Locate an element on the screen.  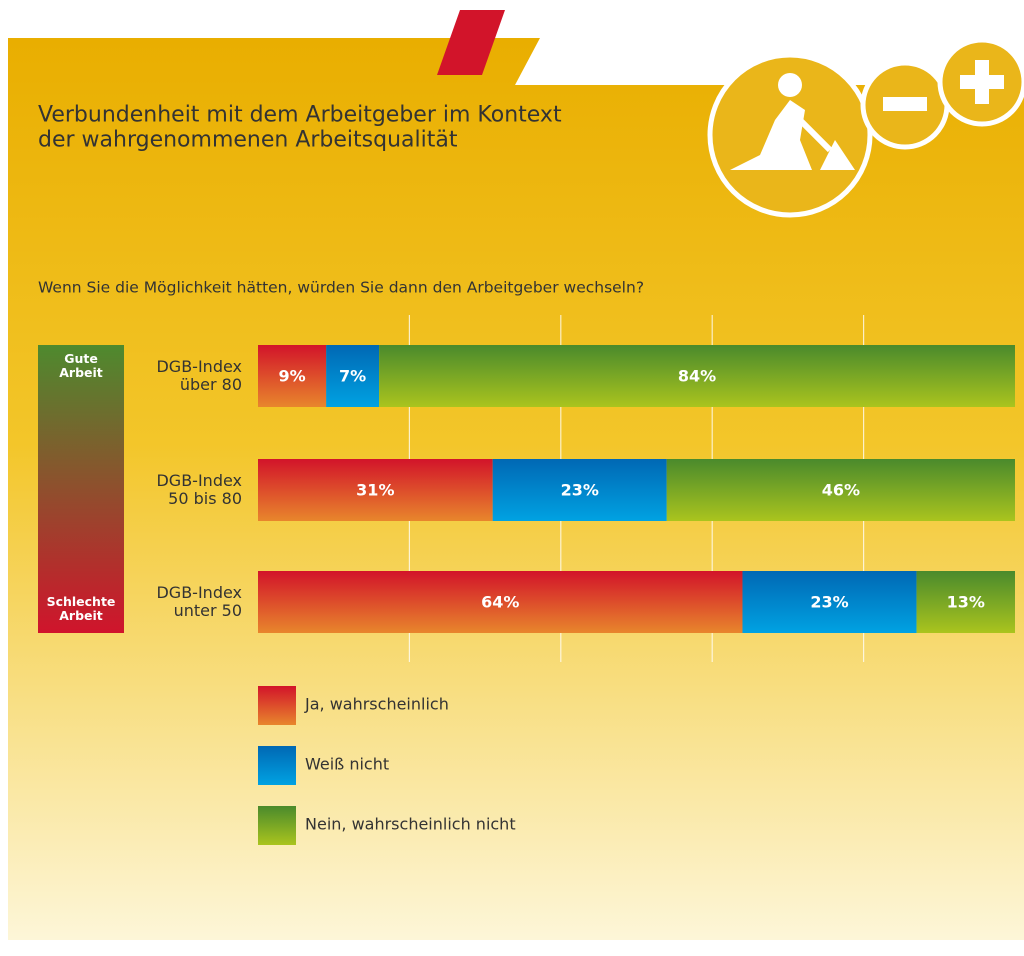
y-tick-label: DGB-Index unter 50 is located at coordinates (199, 600).